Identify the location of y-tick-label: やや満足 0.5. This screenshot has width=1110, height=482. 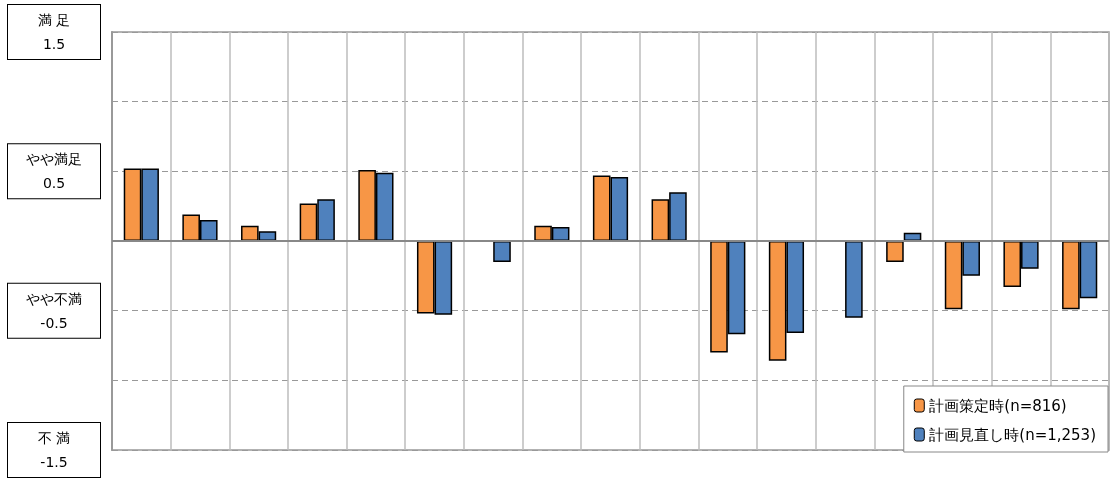
(54, 171).